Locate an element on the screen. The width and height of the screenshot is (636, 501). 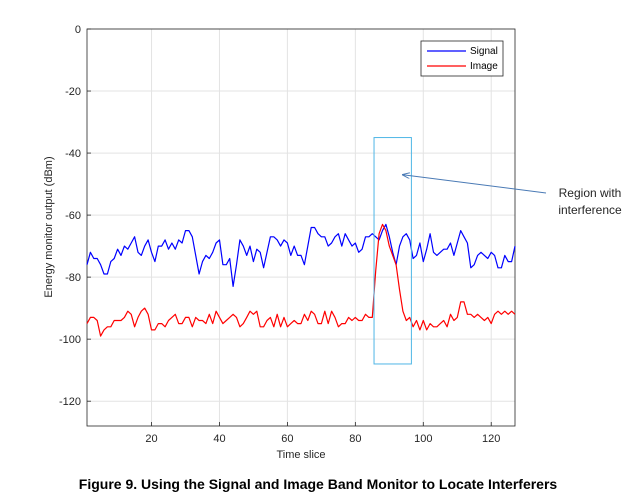
y-tick-label: -120 is located at coordinates (70, 402).